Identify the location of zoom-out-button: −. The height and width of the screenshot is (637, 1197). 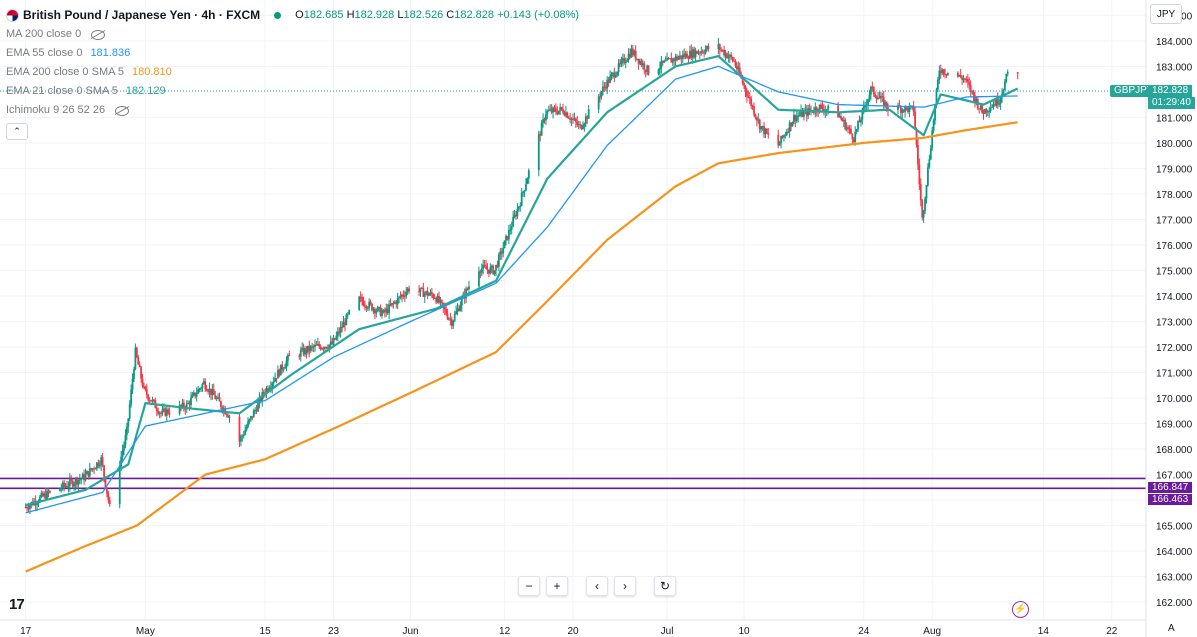
(529, 586).